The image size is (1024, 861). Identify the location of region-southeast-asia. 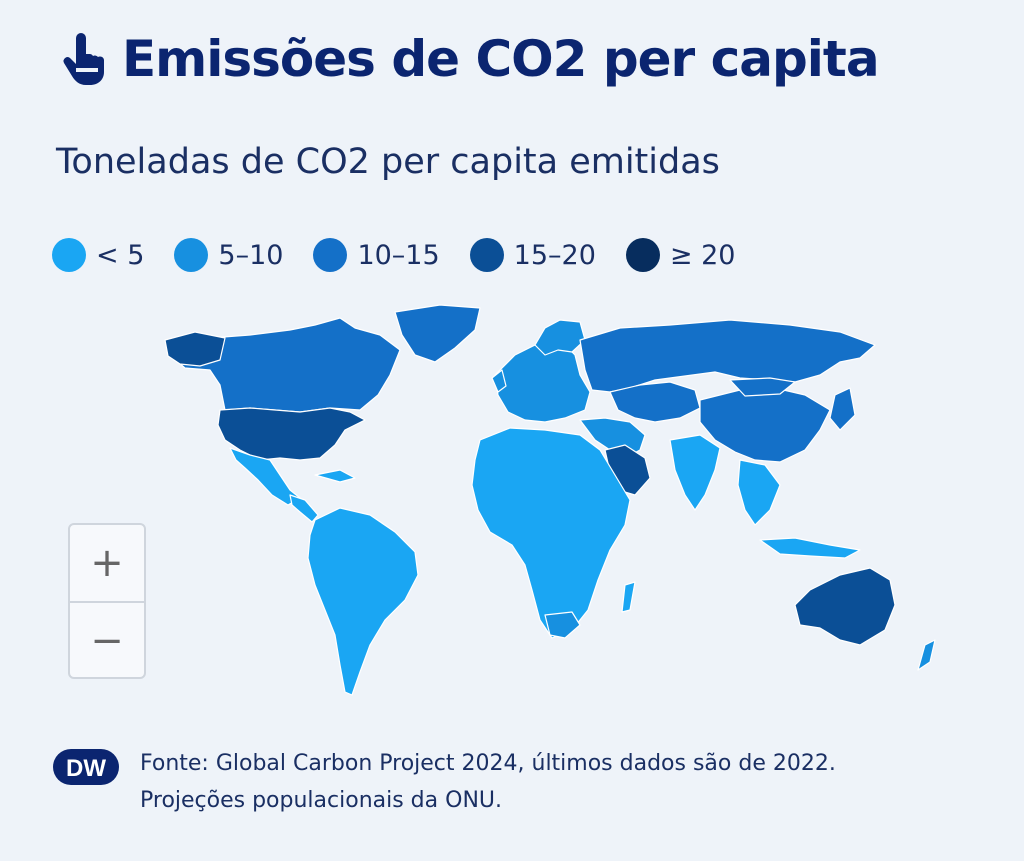
(759, 492).